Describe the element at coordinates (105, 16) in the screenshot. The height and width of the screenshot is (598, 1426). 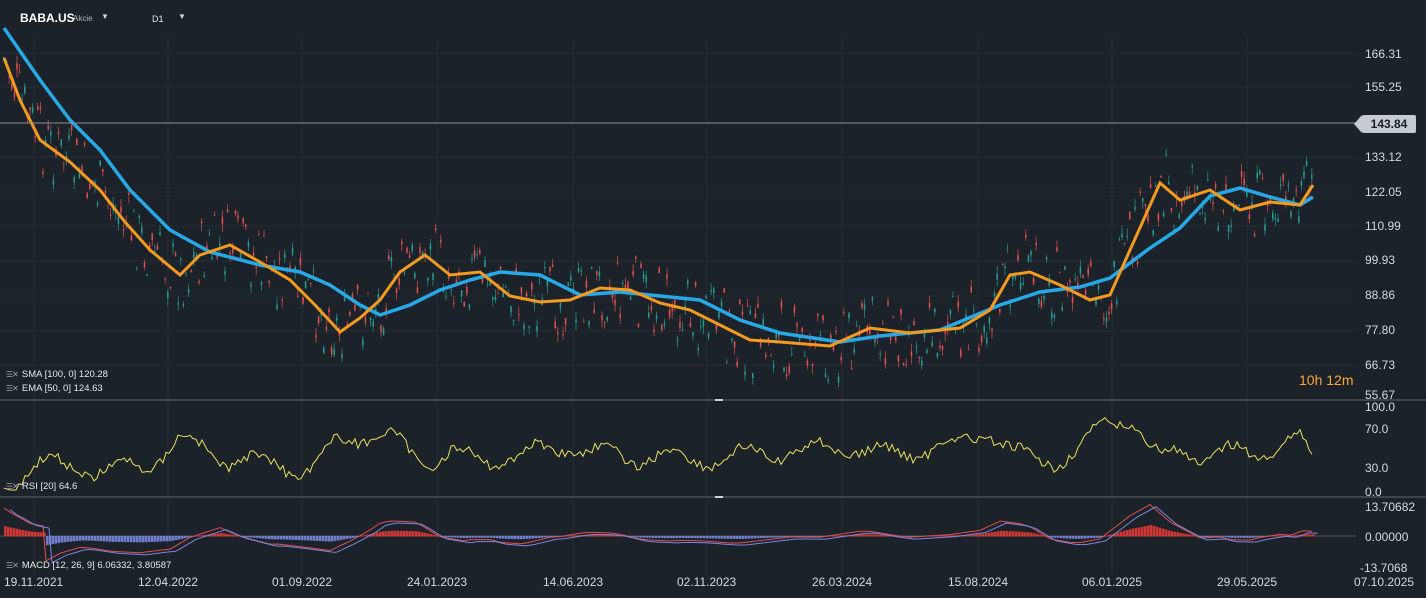
I see `symbol-dropdown-caret-down-icon: ▼` at that location.